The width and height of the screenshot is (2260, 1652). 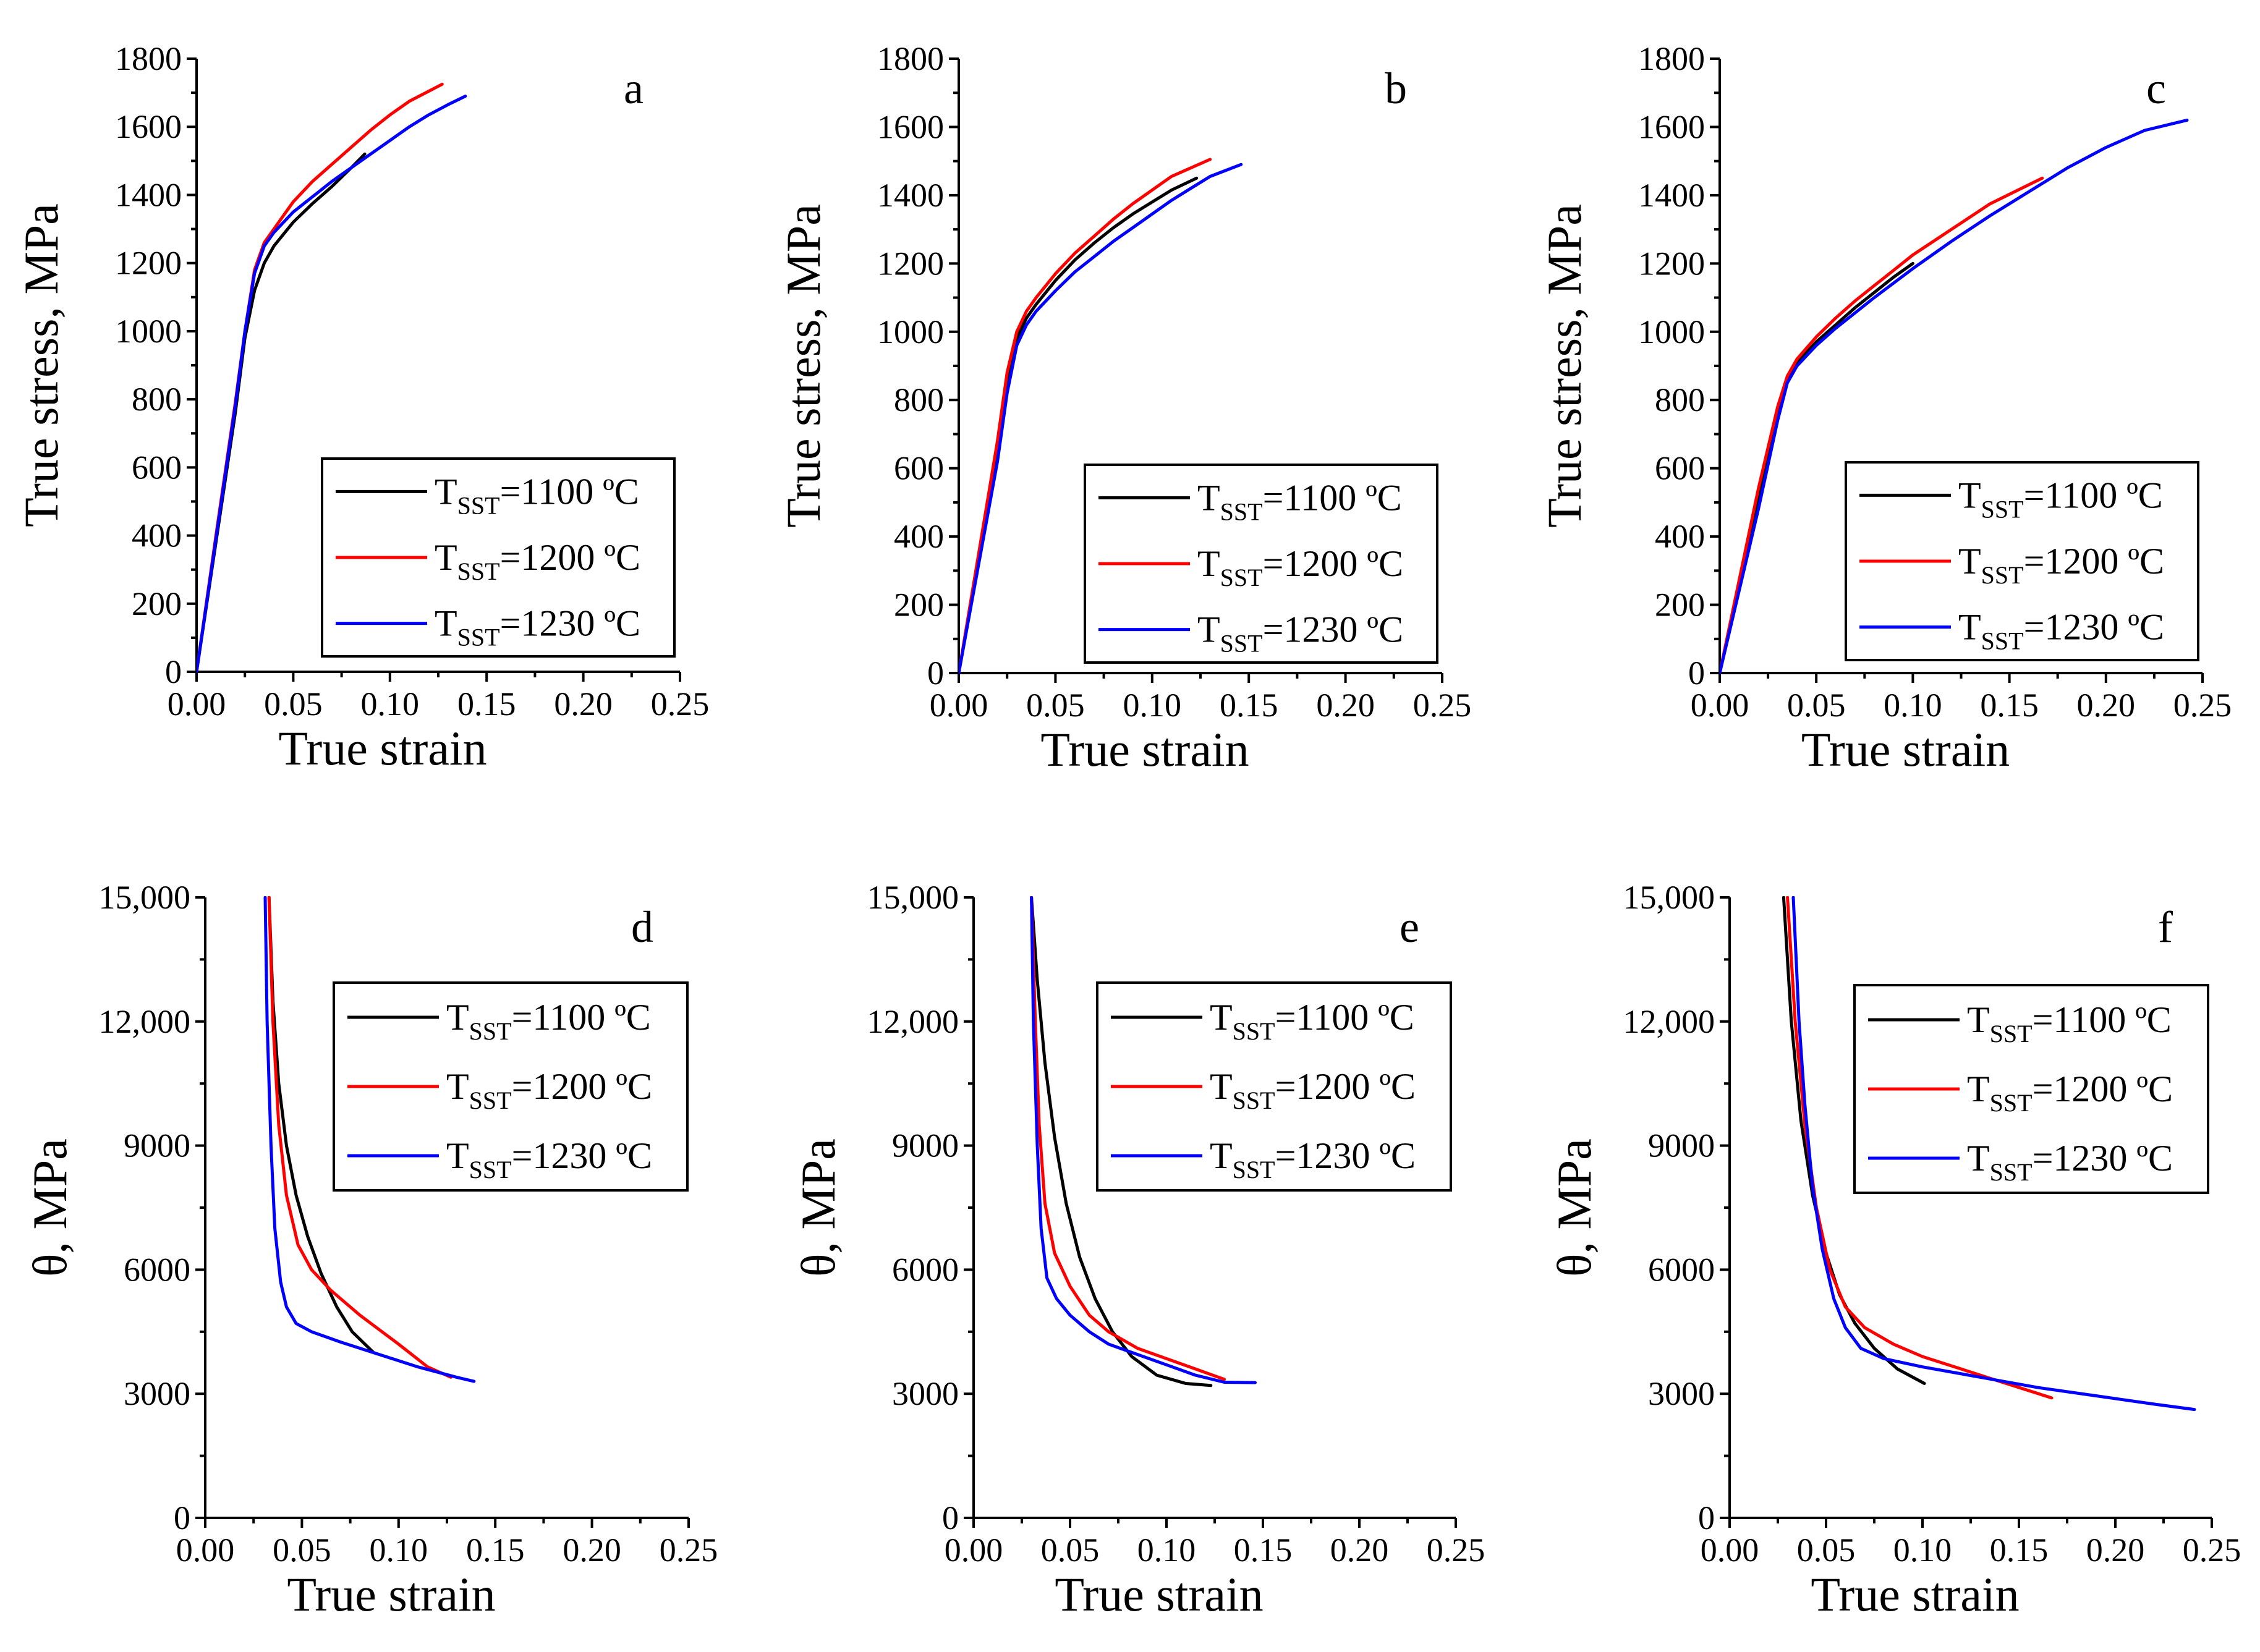 What do you see at coordinates (2165, 927) in the screenshot?
I see `panel-label: f` at bounding box center [2165, 927].